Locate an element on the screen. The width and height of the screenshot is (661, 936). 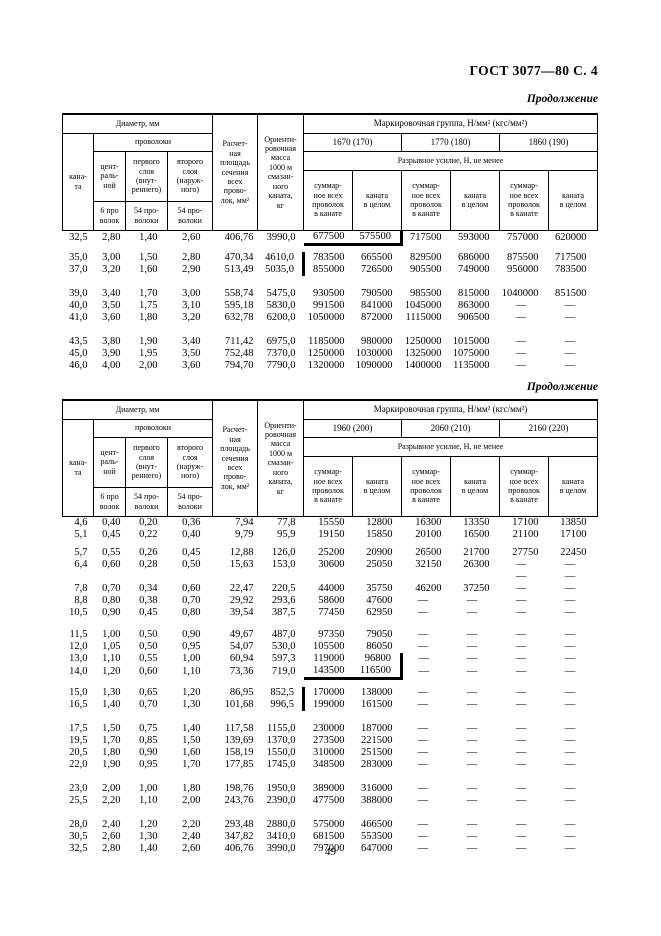
table-cell: 0,85 is located at coordinates (148, 740).